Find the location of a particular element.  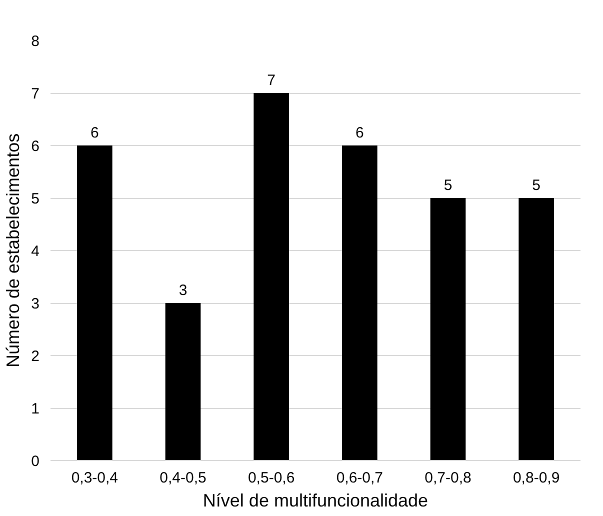

y-tick-label: 7 is located at coordinates (35, 94).